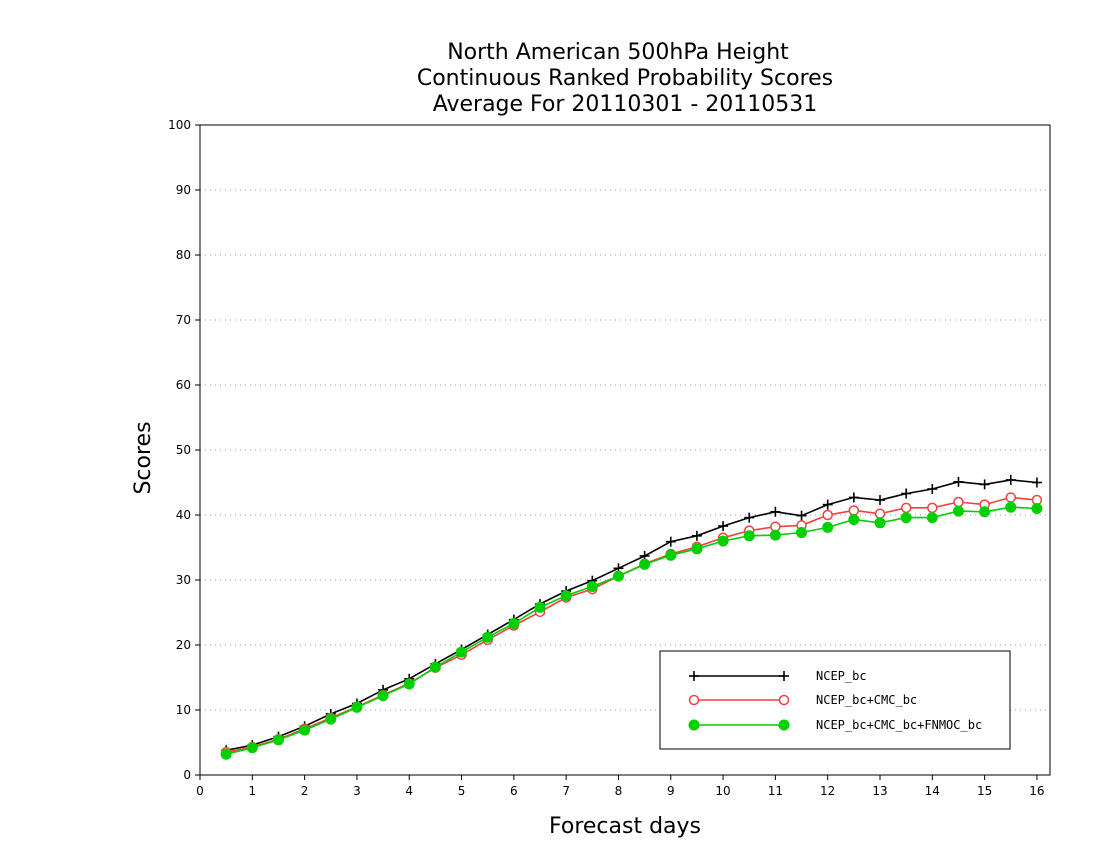 Image resolution: width=1100 pixels, height=850 pixels. Describe the element at coordinates (625, 104) in the screenshot. I see `title-line-3: Average For 20110301 - 20110531` at that location.